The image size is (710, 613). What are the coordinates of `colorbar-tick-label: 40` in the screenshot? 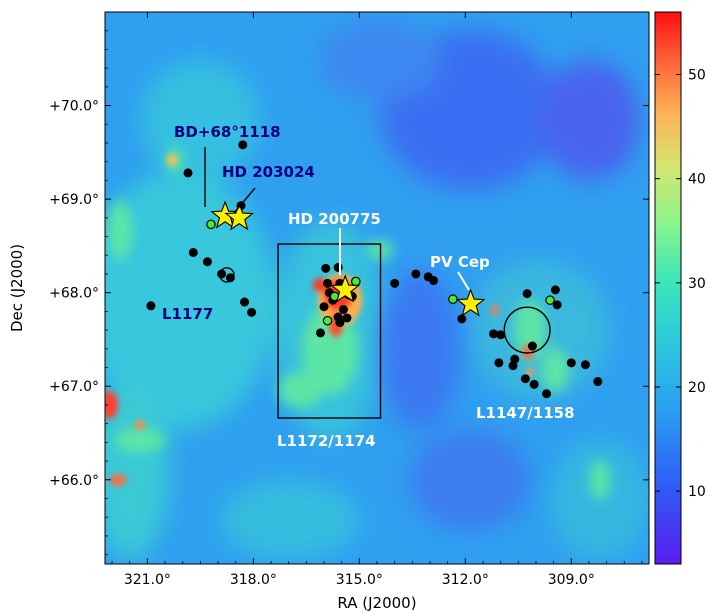 It's located at (697, 180).